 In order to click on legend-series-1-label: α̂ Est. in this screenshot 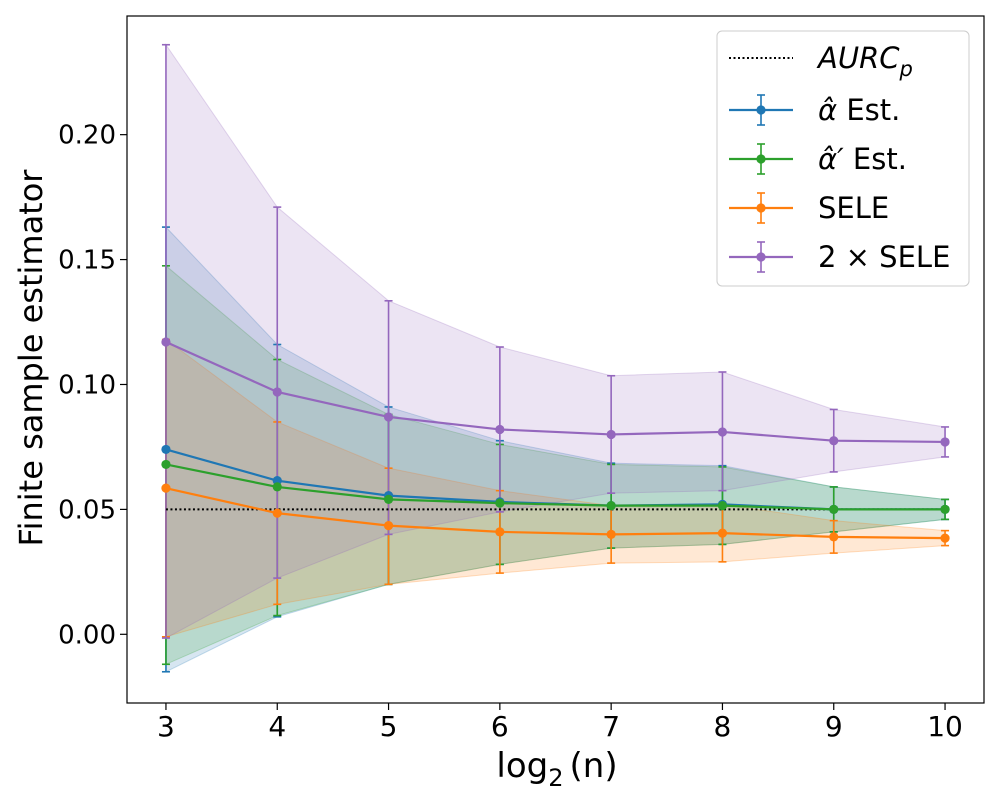, I will do `click(859, 110)`.